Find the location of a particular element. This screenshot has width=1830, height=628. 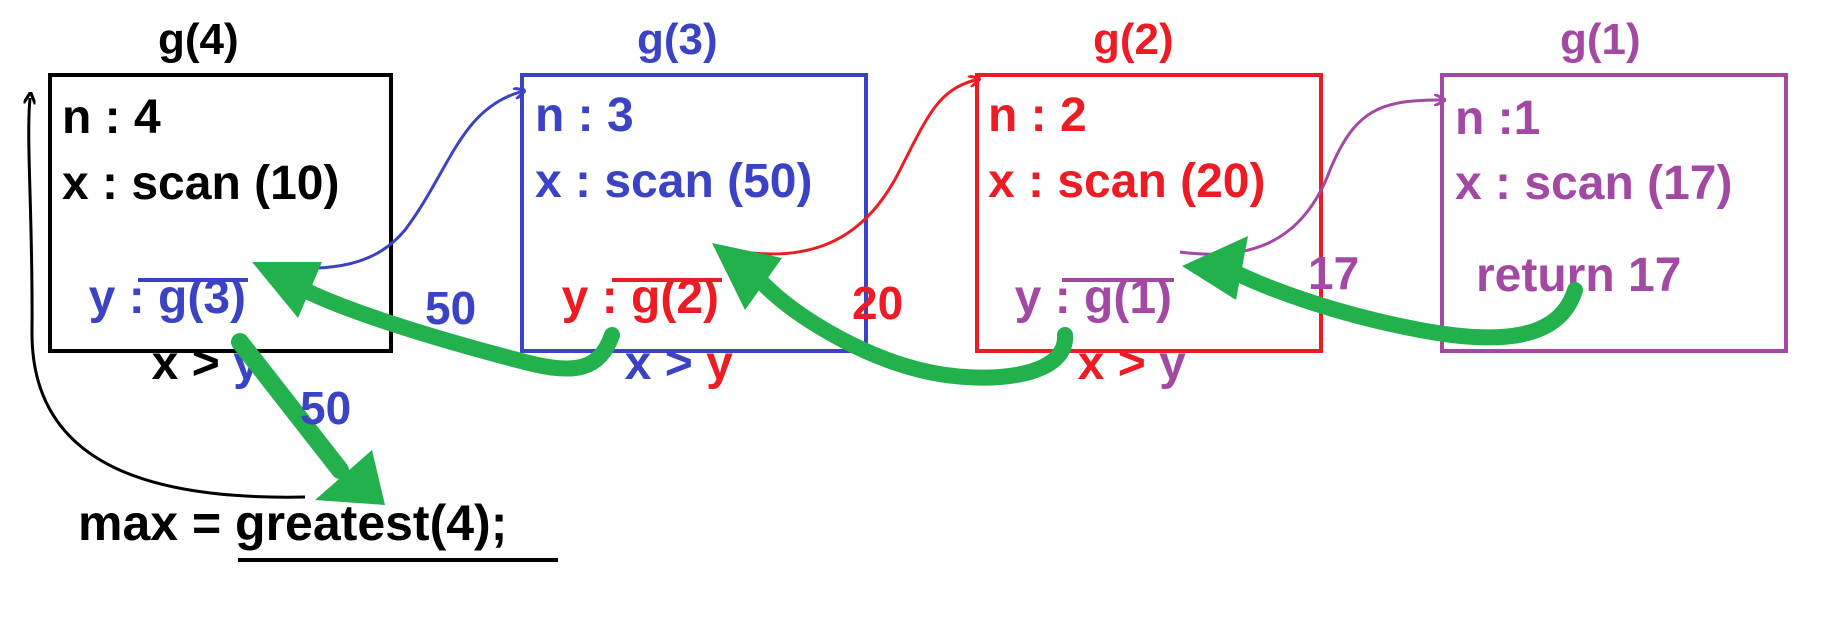

g3-y-label: y : is located at coordinates (596, 297).